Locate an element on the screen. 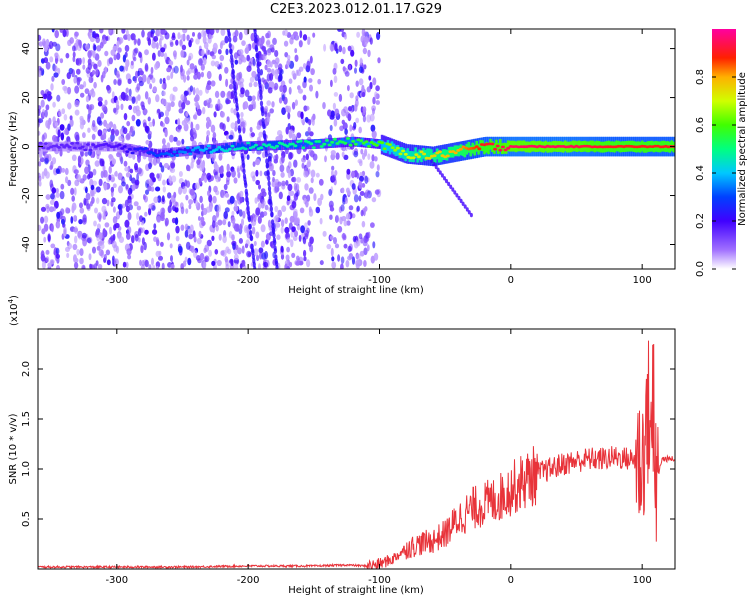 The height and width of the screenshot is (600, 750). ridge-tail is located at coordinates (434, 164).